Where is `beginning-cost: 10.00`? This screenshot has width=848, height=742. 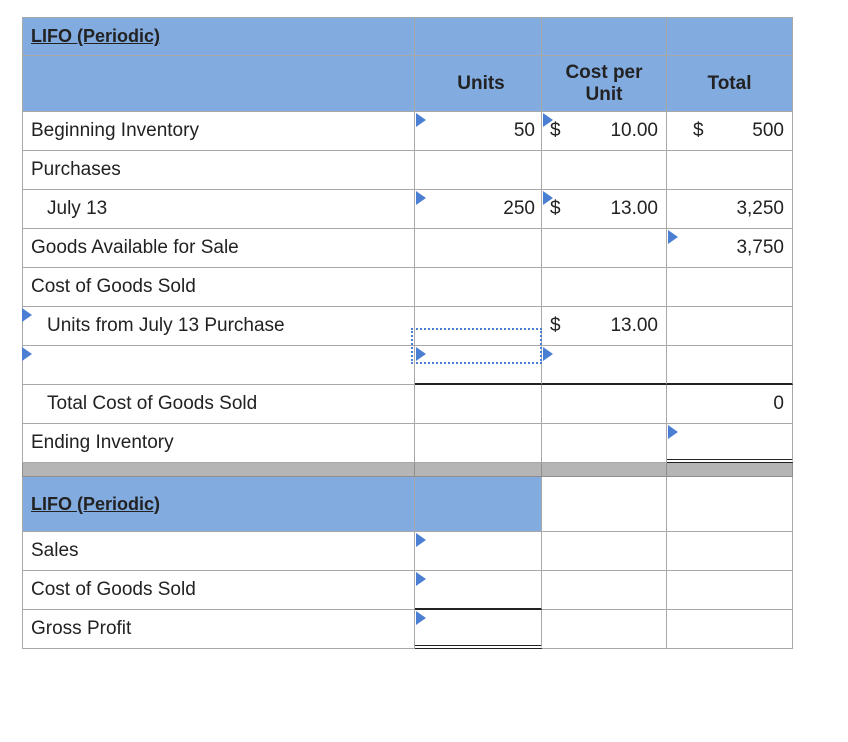 beginning-cost: 10.00 is located at coordinates (634, 130).